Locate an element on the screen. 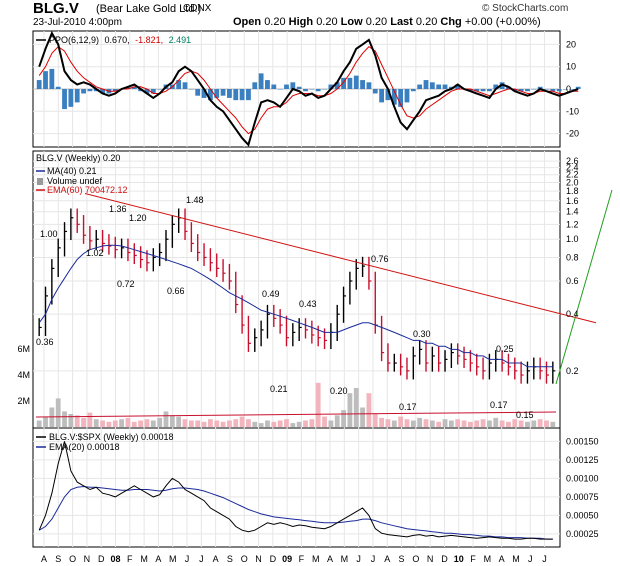 The height and width of the screenshot is (566, 620). price-y-tick: 1.6 is located at coordinates (572, 201).